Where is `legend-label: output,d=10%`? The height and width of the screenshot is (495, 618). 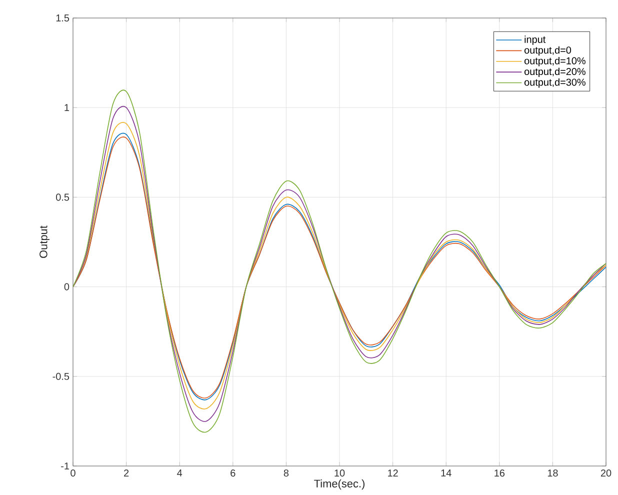 legend-label: output,d=10% is located at coordinates (555, 61).